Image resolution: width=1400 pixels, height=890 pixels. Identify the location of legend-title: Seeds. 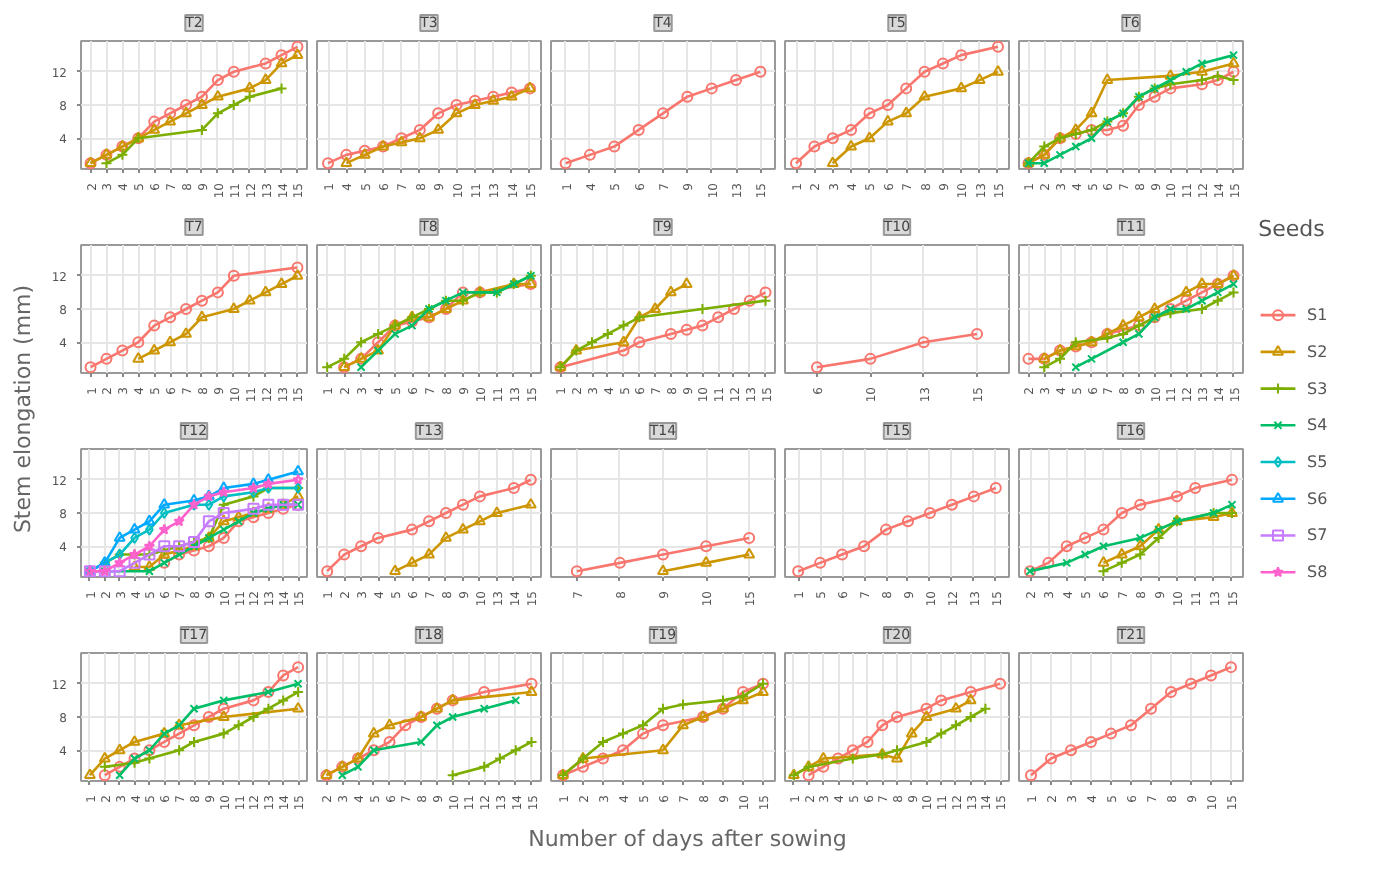
(1292, 229).